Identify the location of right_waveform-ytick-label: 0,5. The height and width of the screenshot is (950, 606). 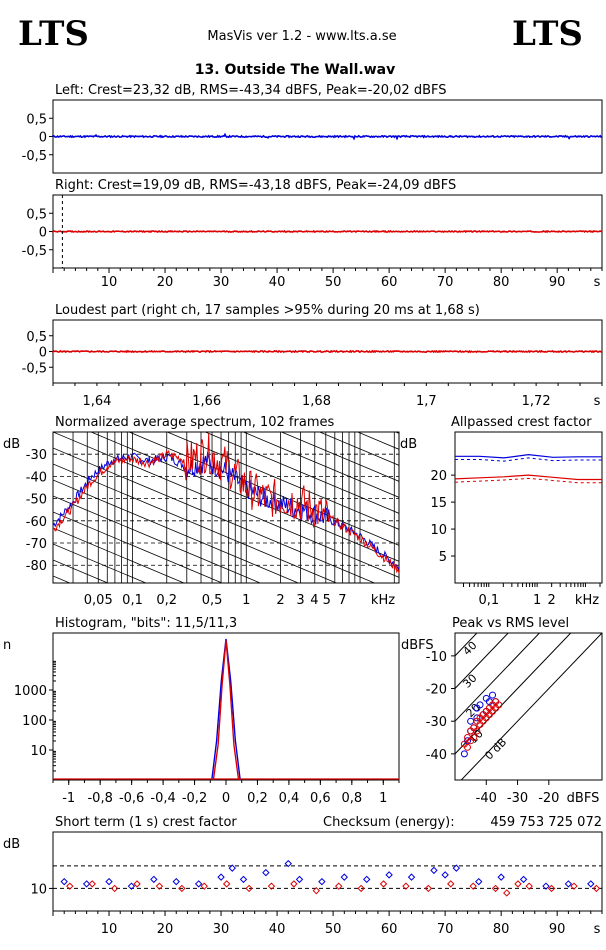
(36, 214).